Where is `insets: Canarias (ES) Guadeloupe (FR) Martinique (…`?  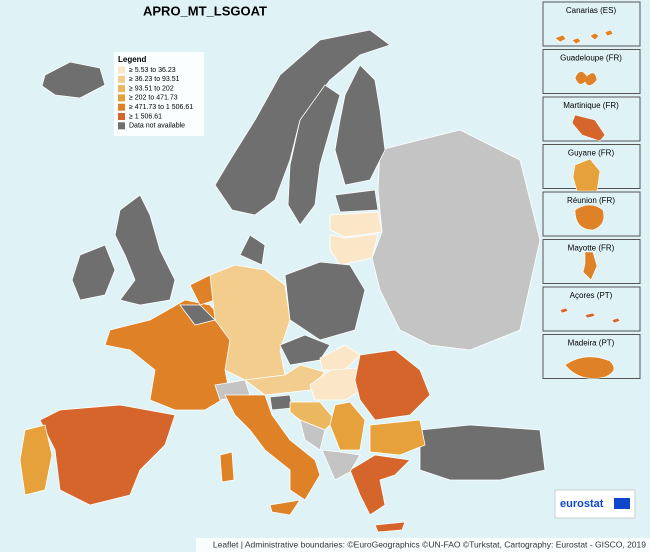
insets: Canarias (ES) Guadeloupe (FR) Martinique (… is located at coordinates (591, 190).